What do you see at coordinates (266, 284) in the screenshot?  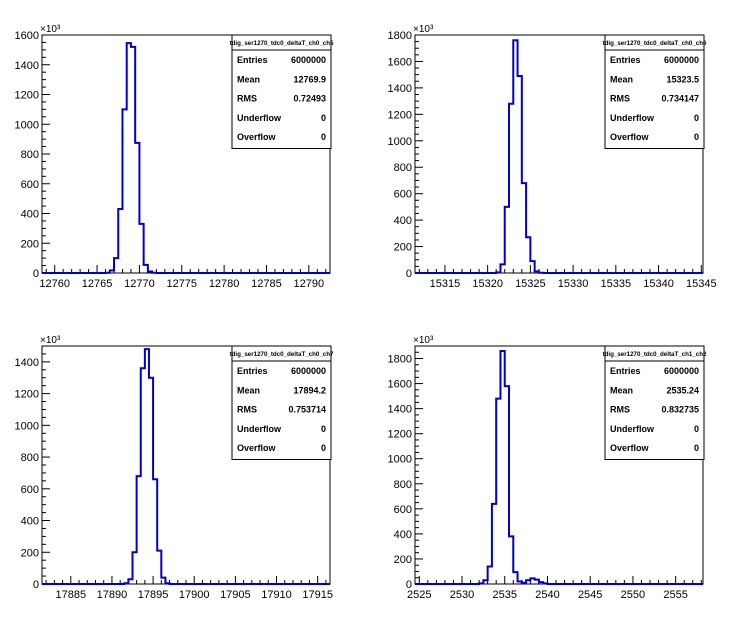 I see `x-tick-label: 12785` at bounding box center [266, 284].